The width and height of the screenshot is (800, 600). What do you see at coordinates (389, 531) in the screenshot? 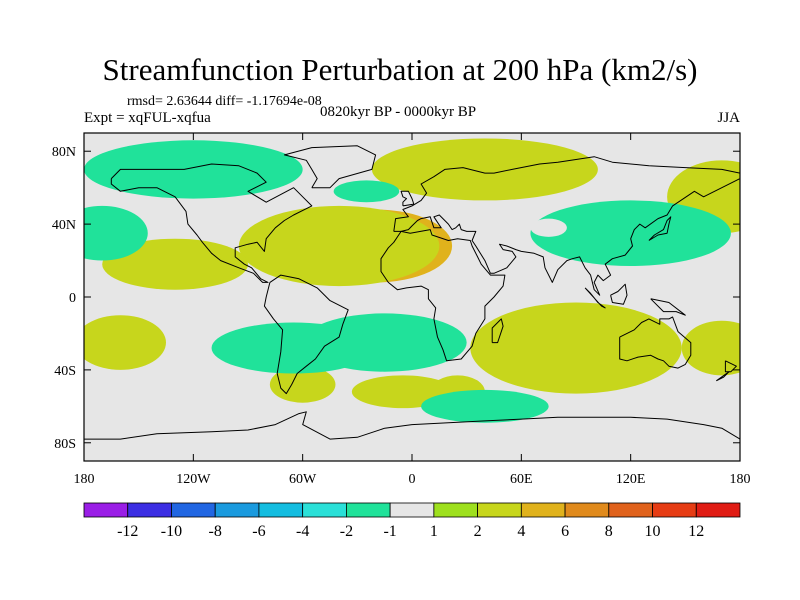
I see `colorbar-label: -1` at bounding box center [389, 531].